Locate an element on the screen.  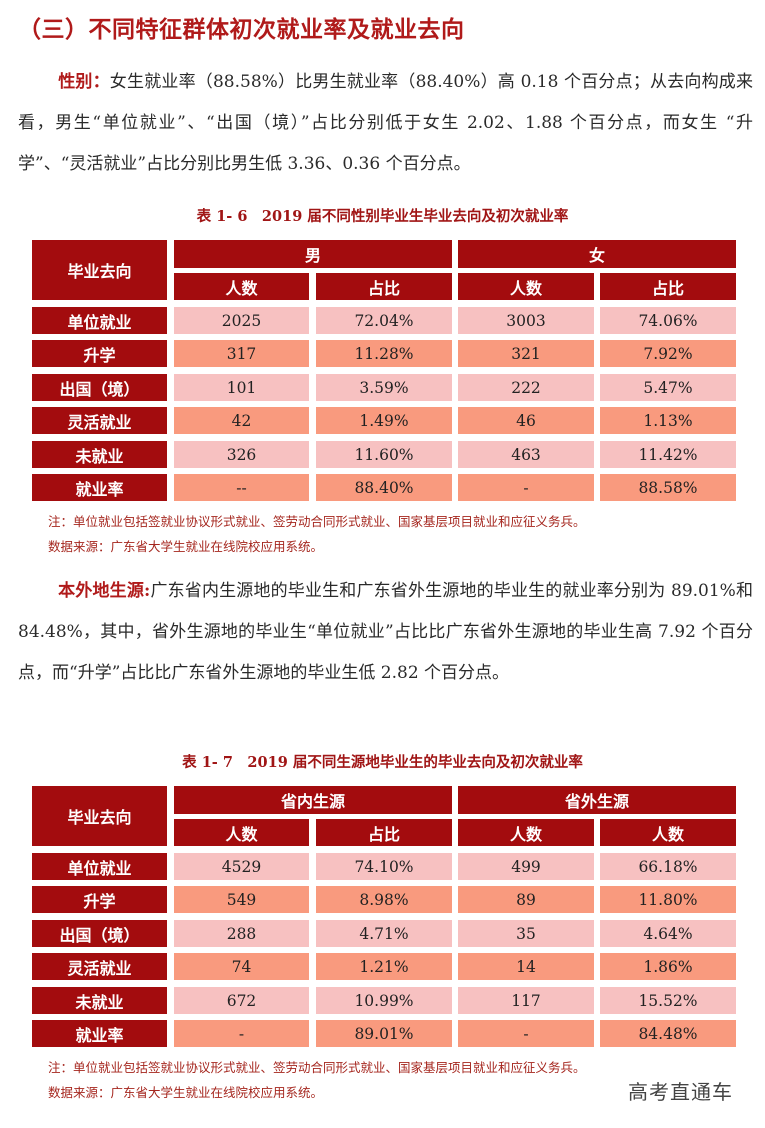
table2-cell: 1.86% is located at coordinates (668, 966).